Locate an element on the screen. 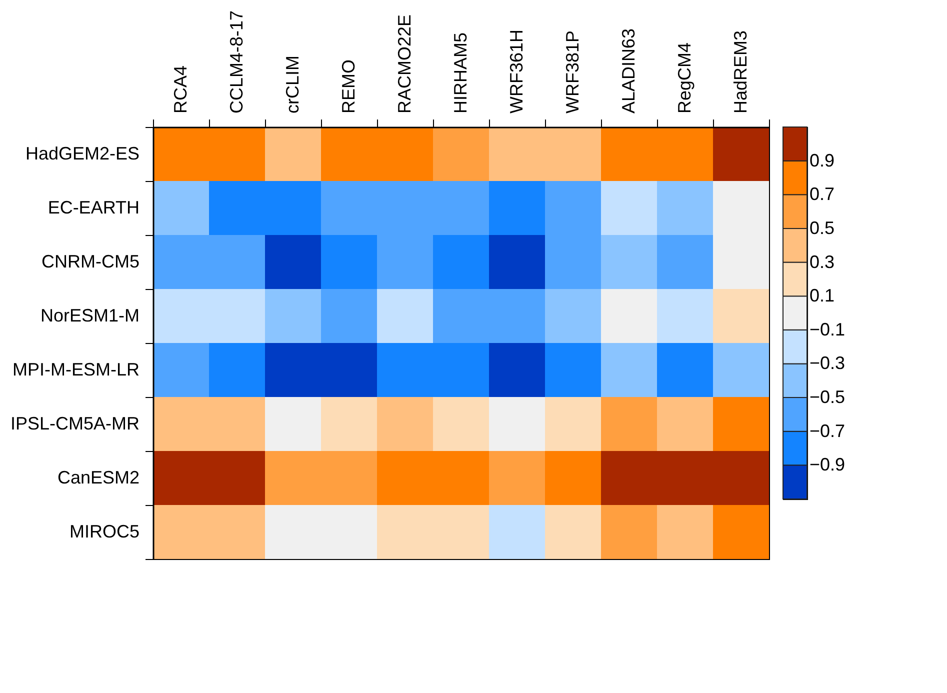 This screenshot has height=693, width=947. color-bar-label: −0.3 is located at coordinates (828, 363).